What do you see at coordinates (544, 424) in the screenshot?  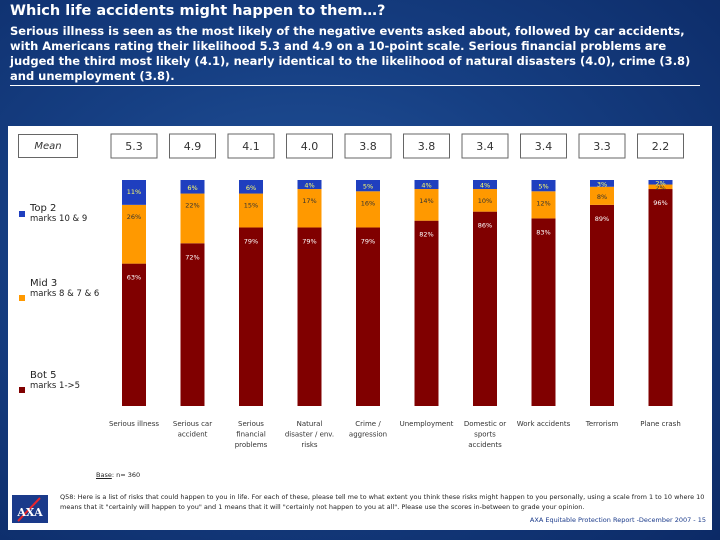 I see `category-label: Work accidents` at bounding box center [544, 424].